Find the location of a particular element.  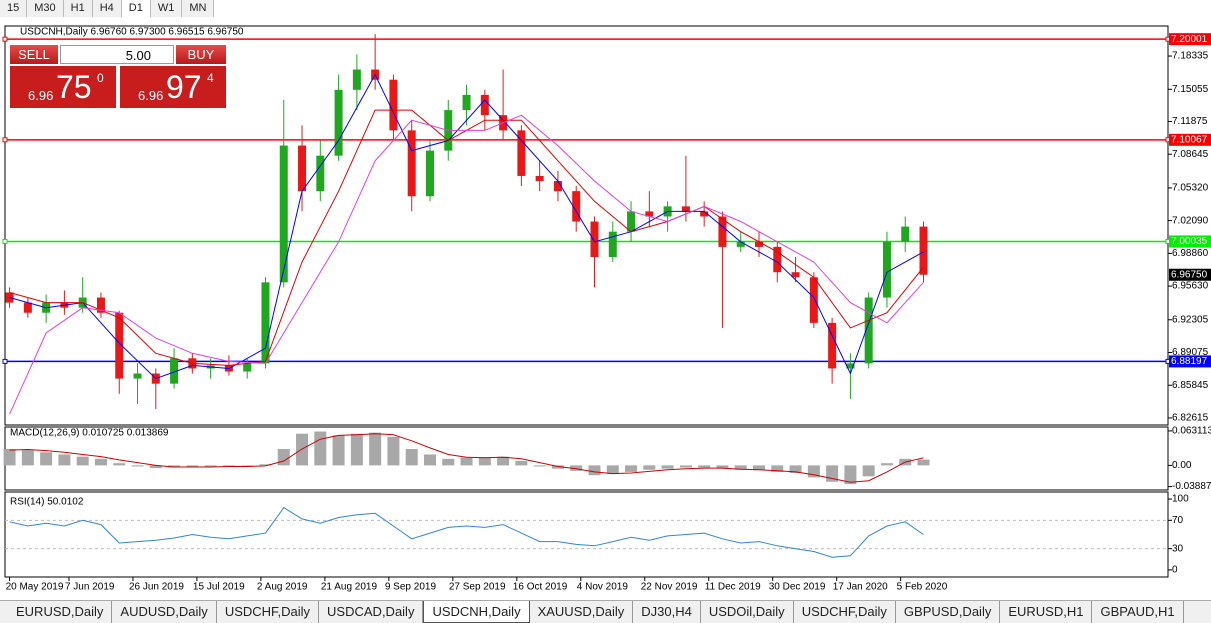

rsi-panel is located at coordinates (586, 534).